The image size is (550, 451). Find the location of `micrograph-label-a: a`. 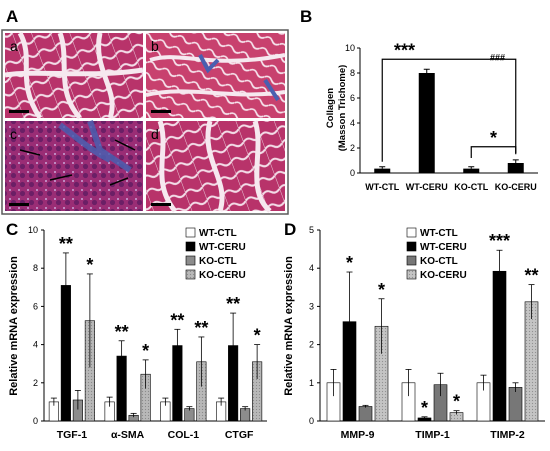

micrograph-label-a: a is located at coordinates (14, 46).